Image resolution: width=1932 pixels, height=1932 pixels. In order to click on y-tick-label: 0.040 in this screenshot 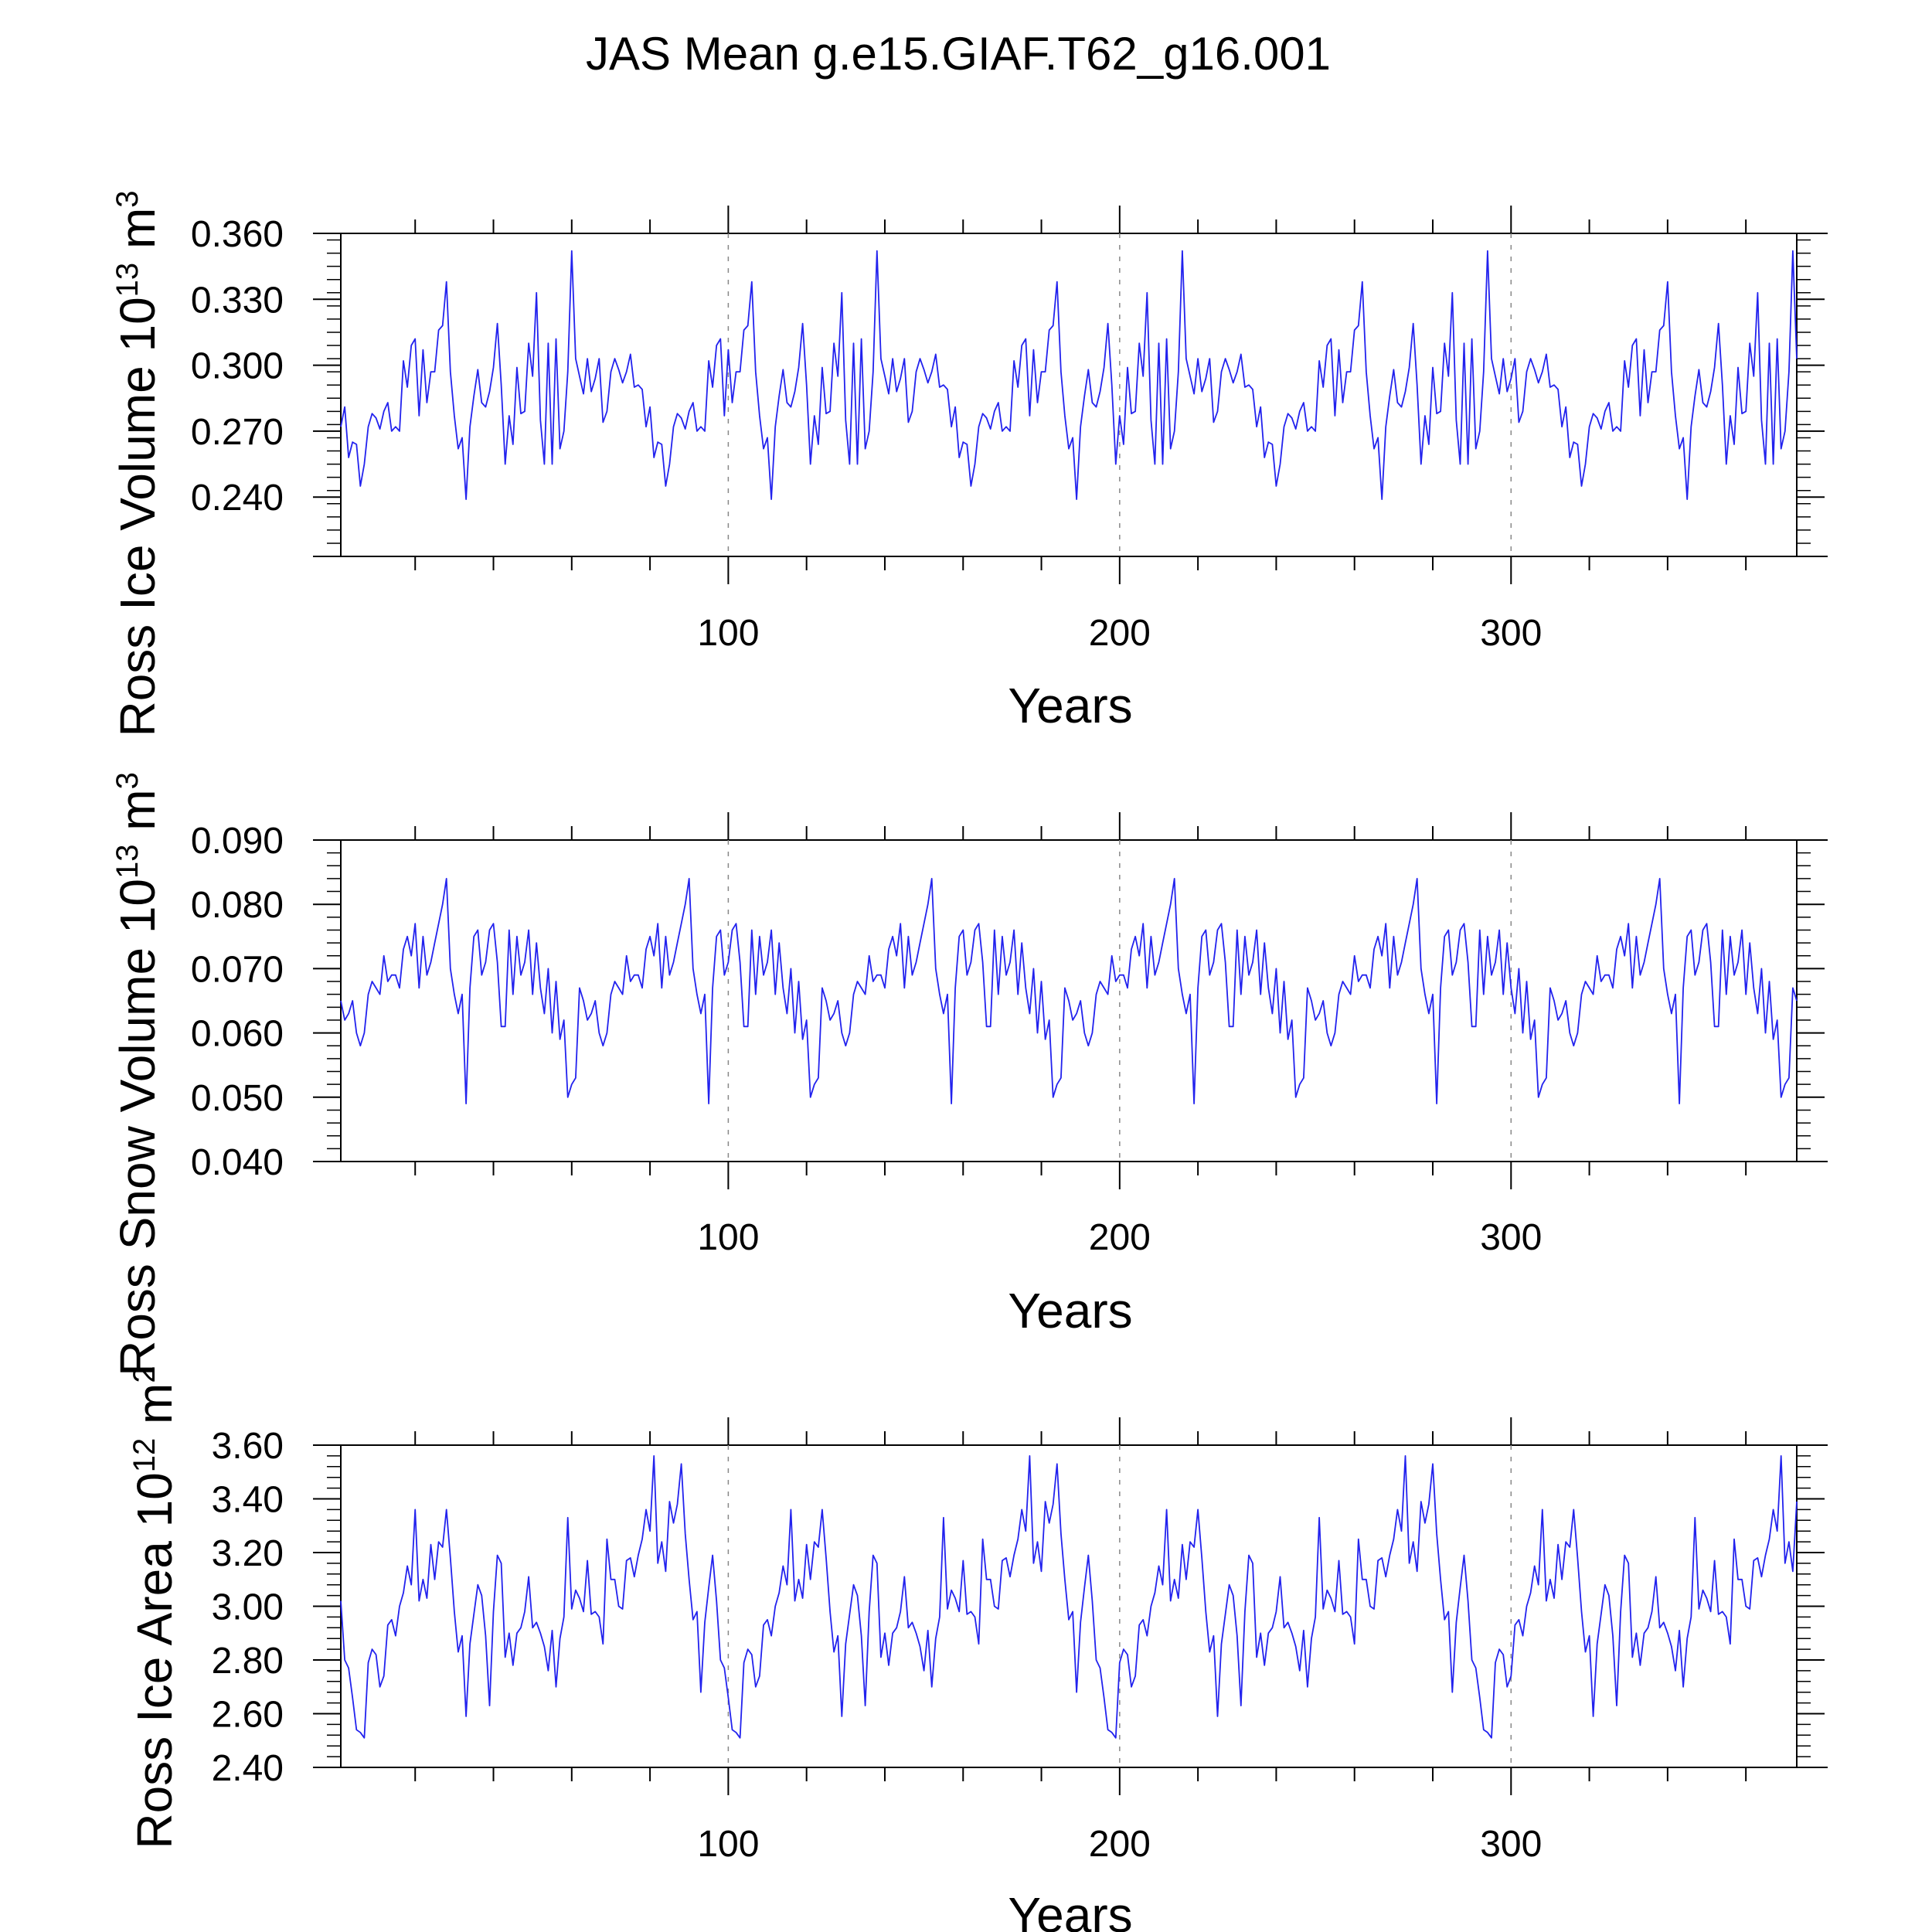, I will do `click(237, 1163)`.